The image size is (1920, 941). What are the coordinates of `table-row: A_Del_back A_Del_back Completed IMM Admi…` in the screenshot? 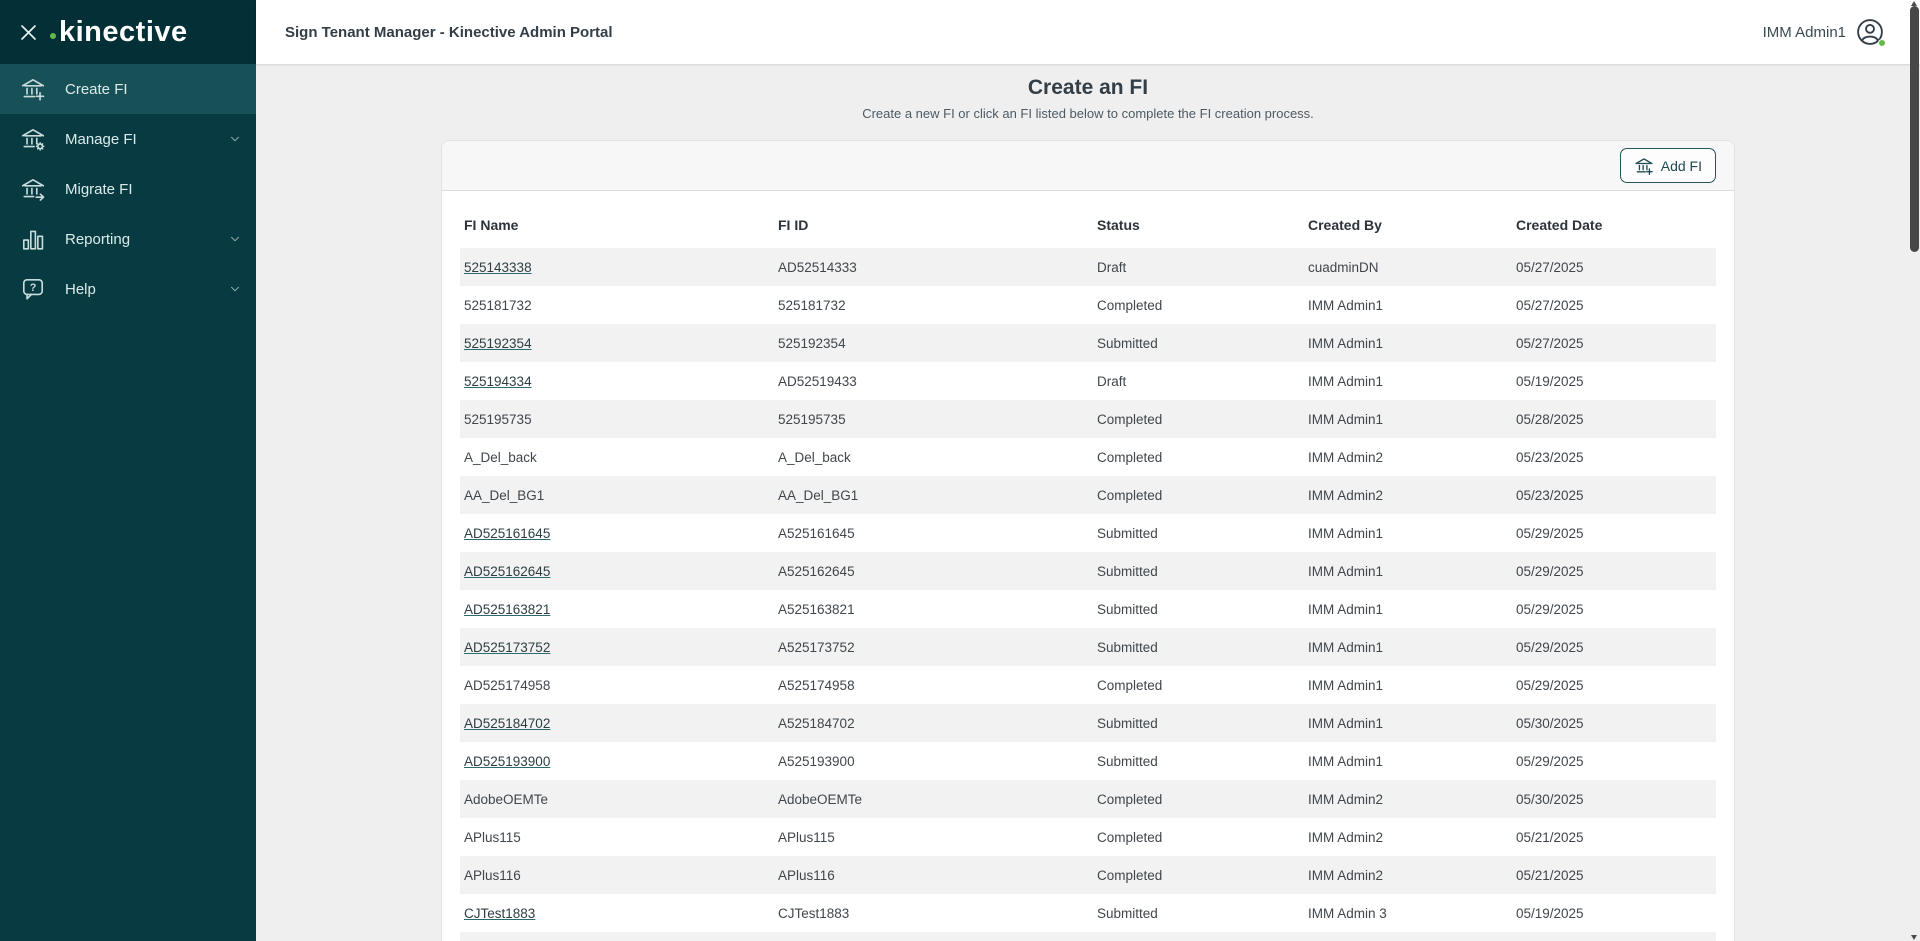 It's located at (1088, 457).